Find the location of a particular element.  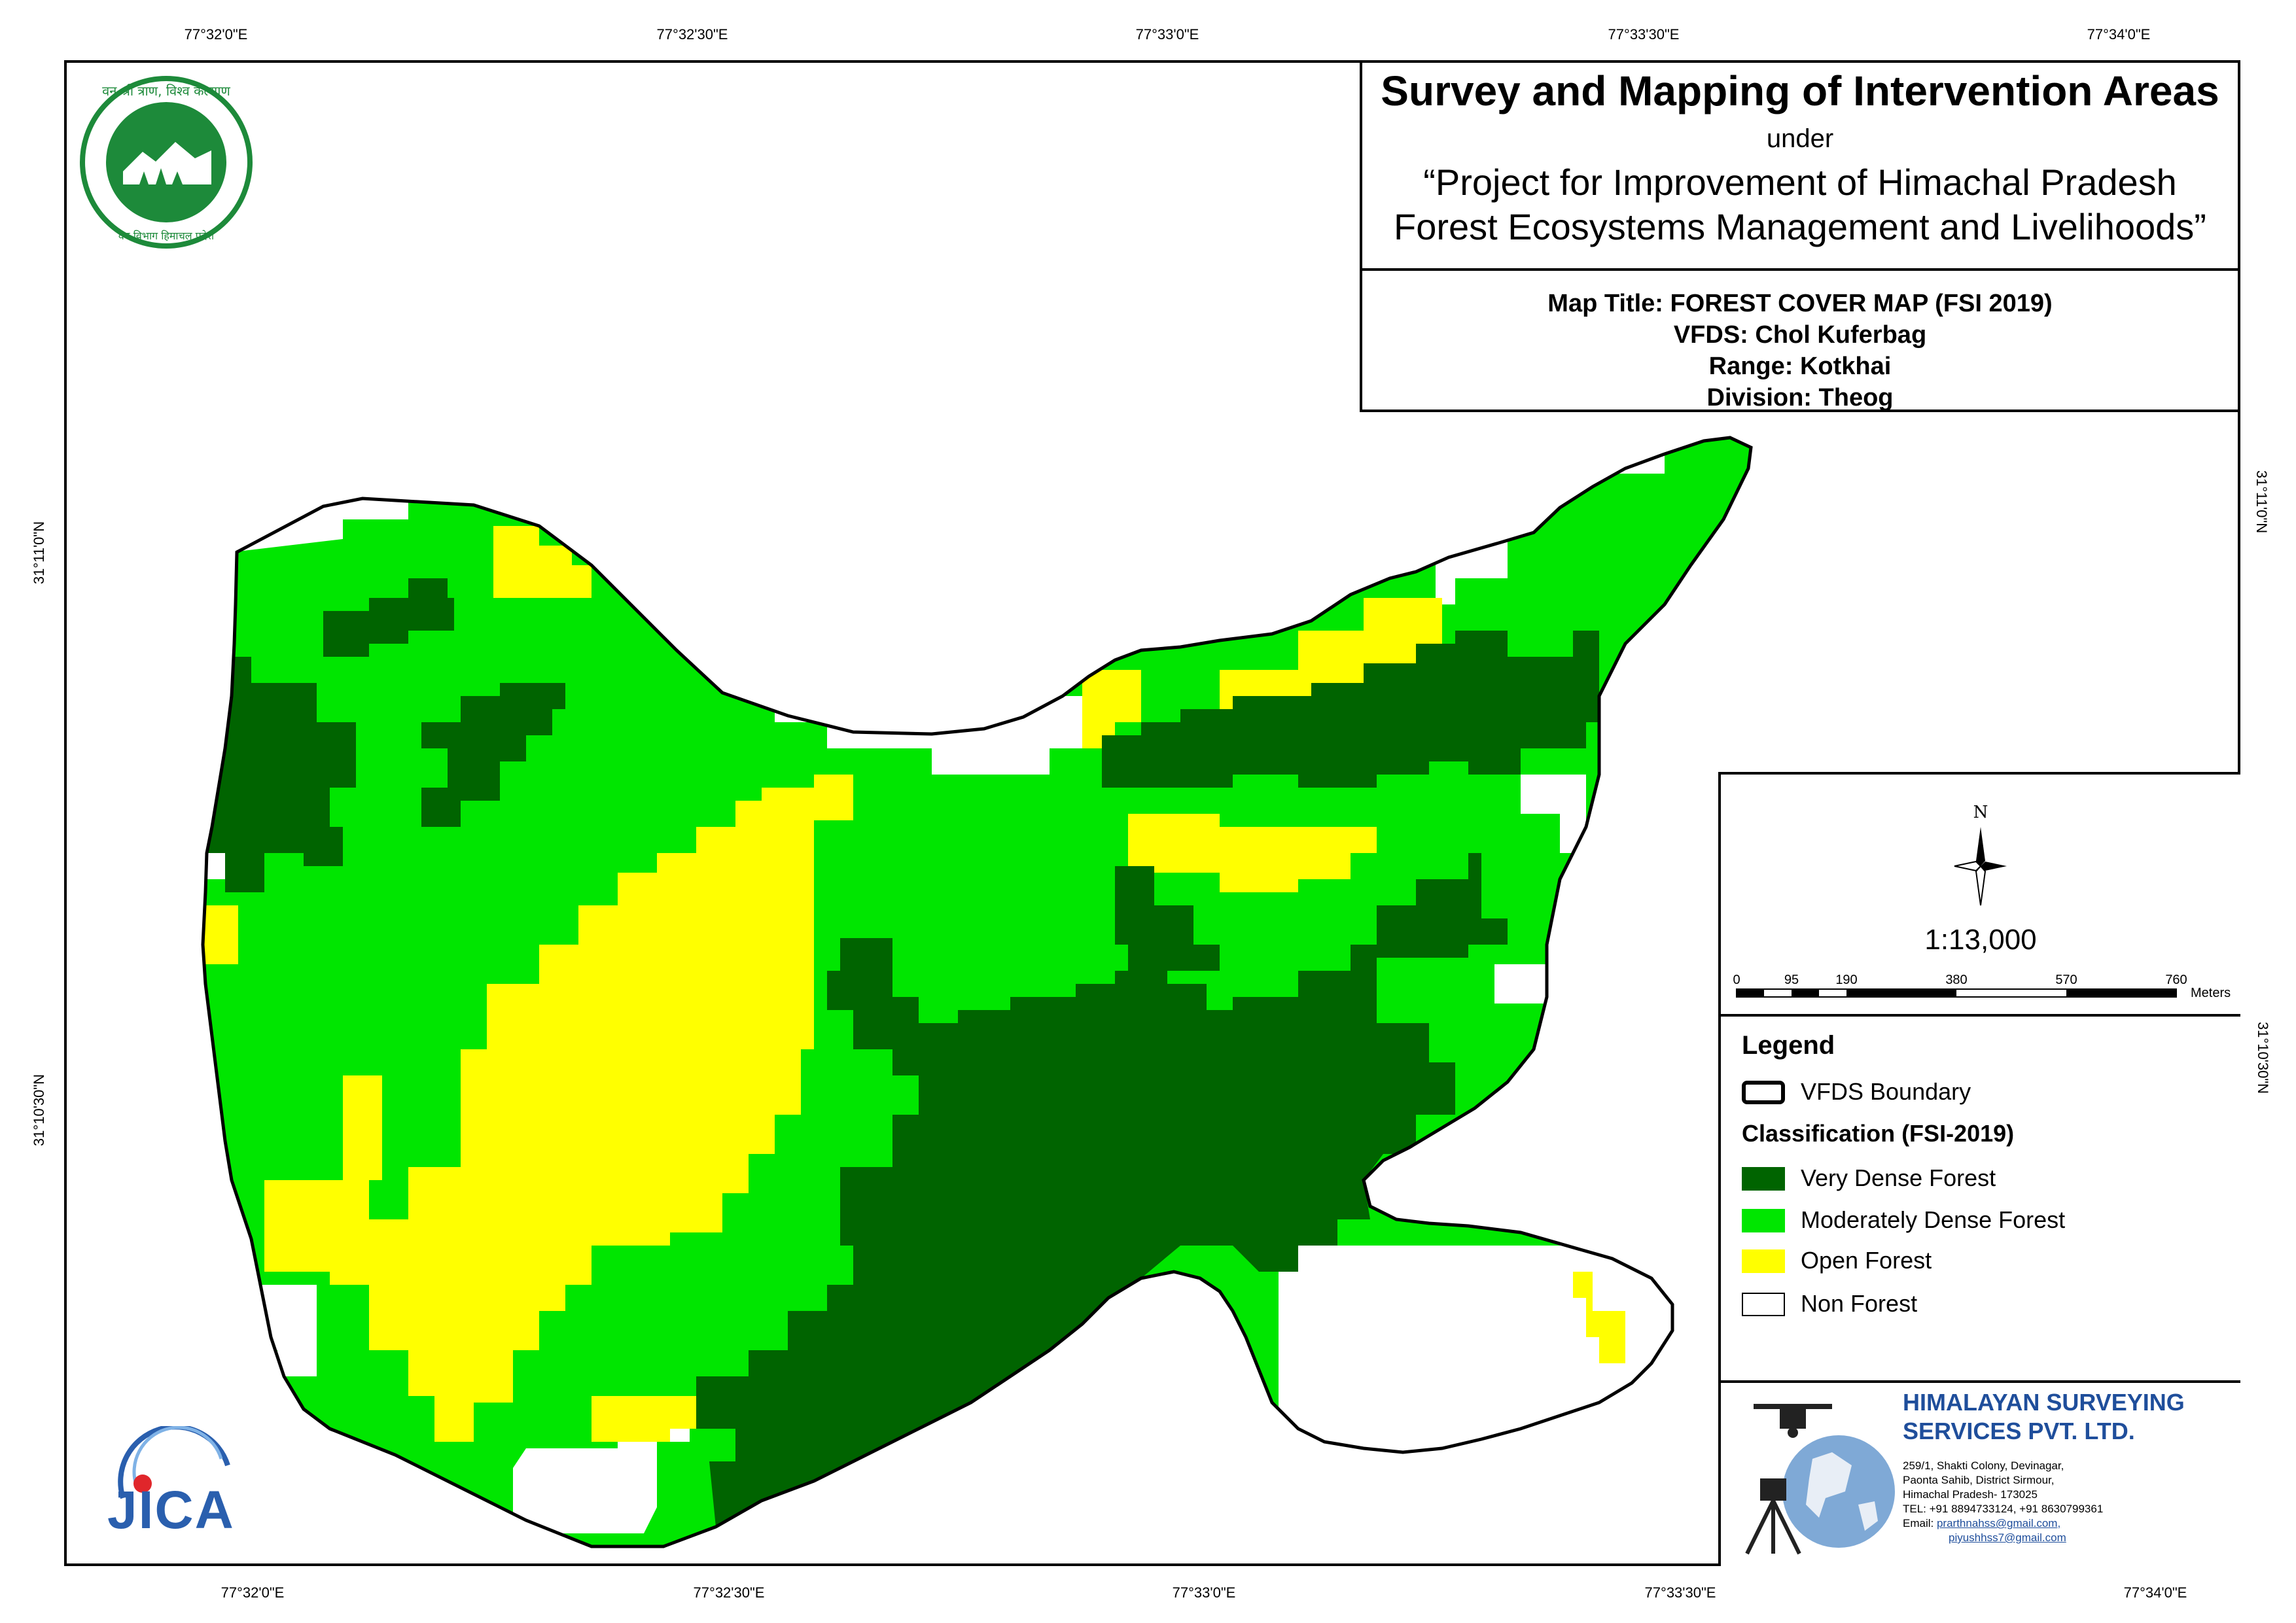

north-arrow-icon: N is located at coordinates (1981, 854).